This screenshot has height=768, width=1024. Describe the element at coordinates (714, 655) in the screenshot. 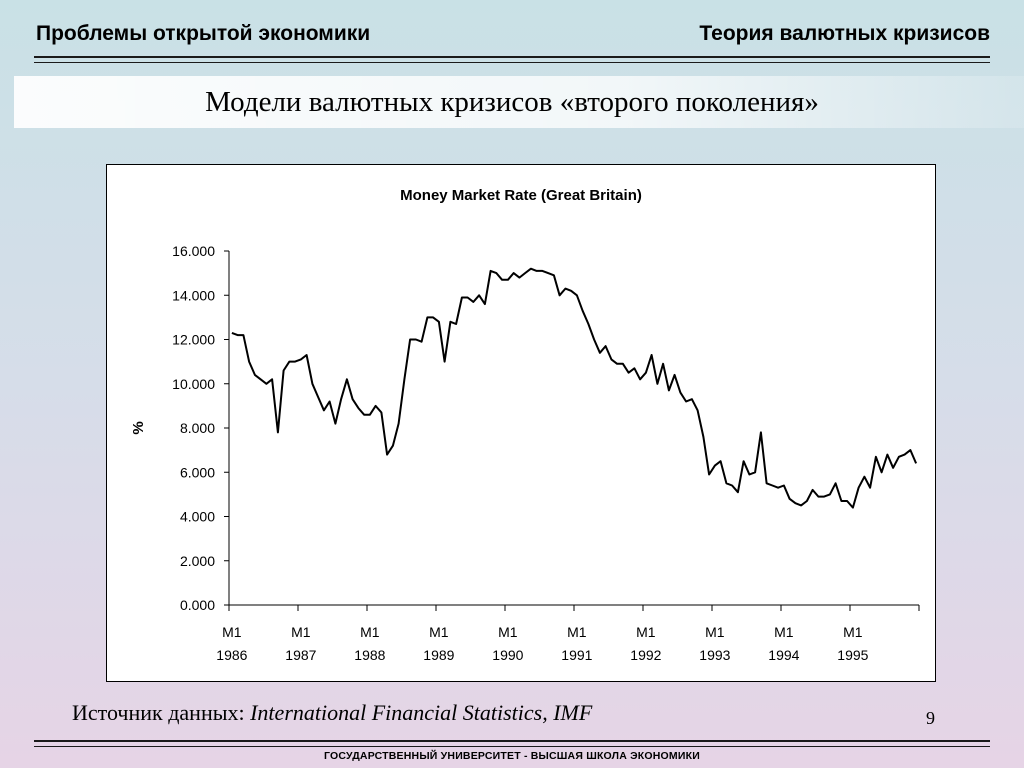

I see `x-tick-label-year: 1993` at that location.